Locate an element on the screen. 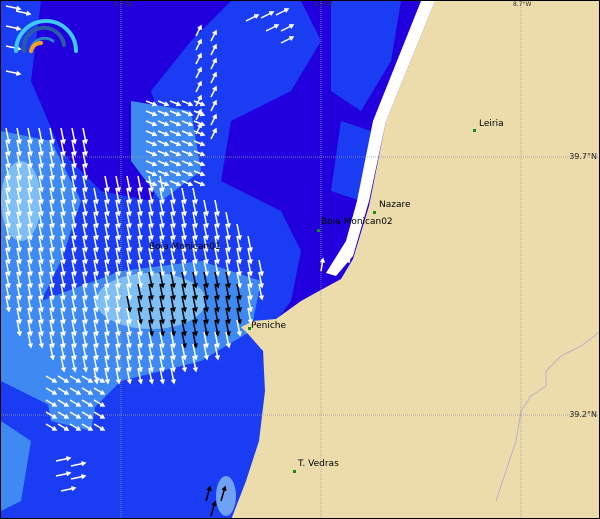 Image resolution: width=600 pixels, height=519 pixels. place-peniche: Peniche is located at coordinates (269, 326).